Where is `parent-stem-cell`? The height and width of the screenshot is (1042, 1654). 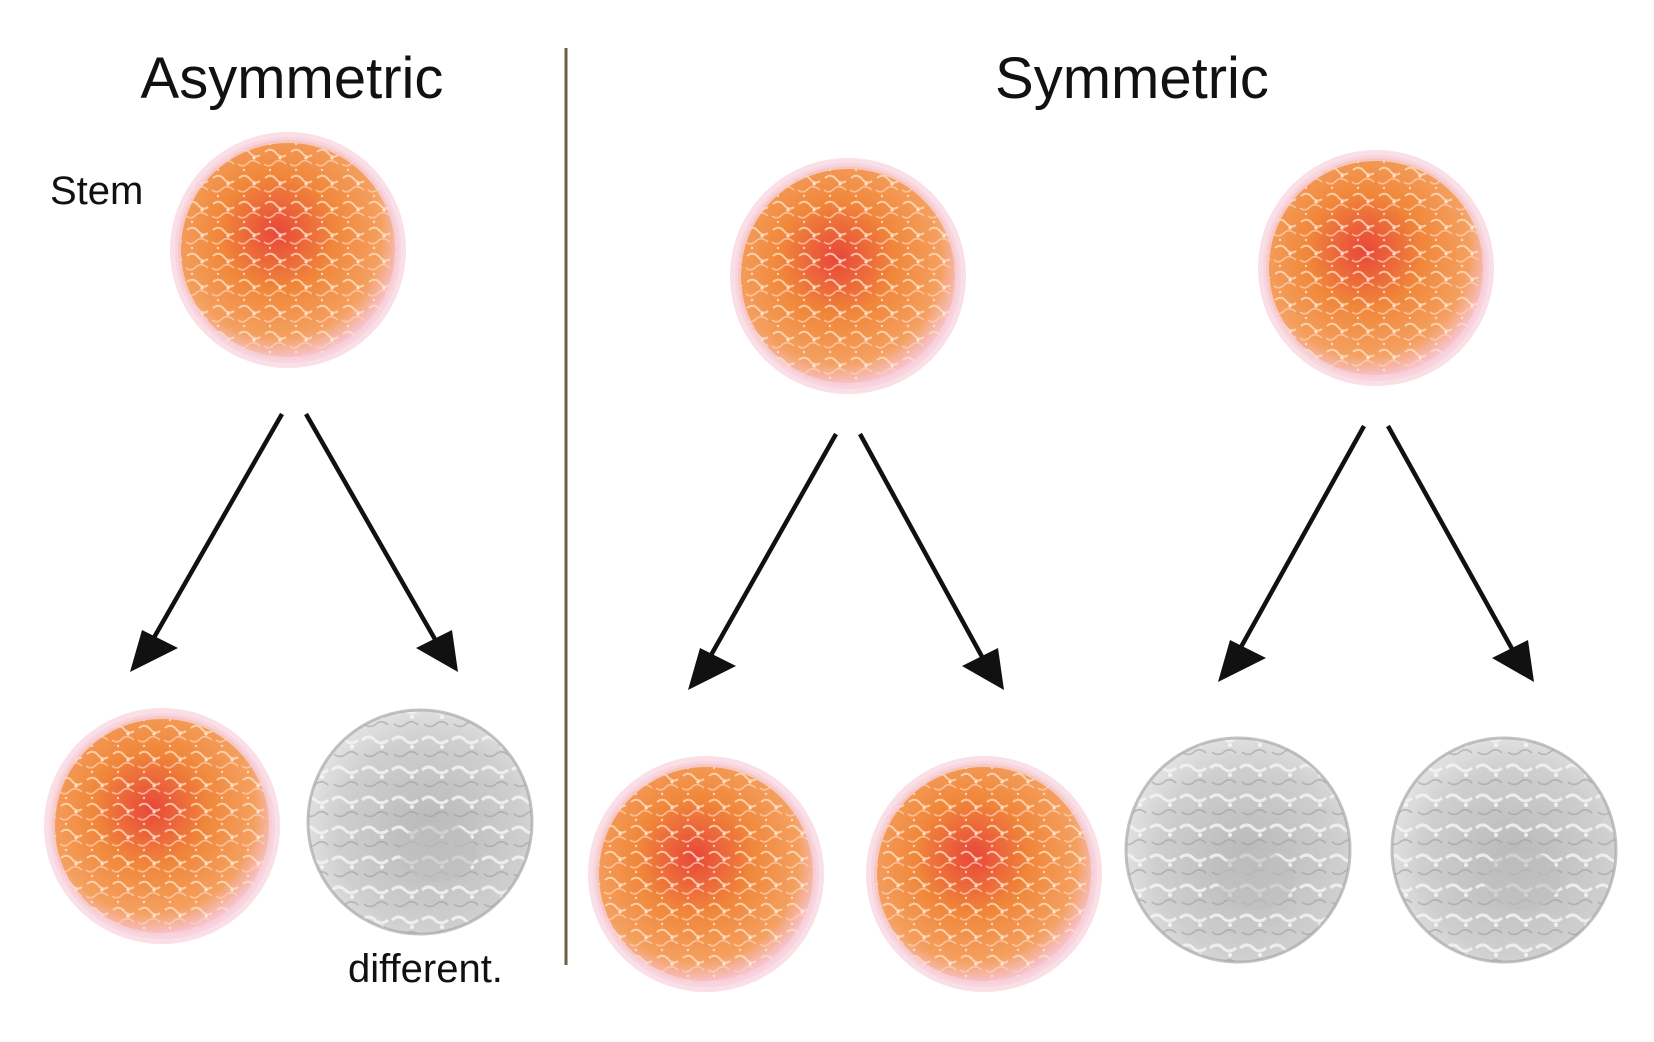
parent-stem-cell is located at coordinates (288, 250).